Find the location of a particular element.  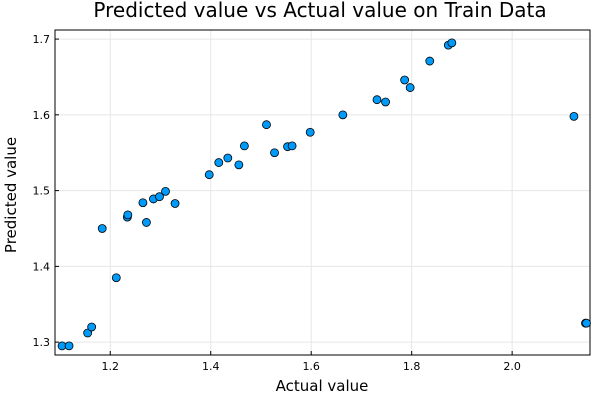

y-axis-label: Predicted value is located at coordinates (11, 195).